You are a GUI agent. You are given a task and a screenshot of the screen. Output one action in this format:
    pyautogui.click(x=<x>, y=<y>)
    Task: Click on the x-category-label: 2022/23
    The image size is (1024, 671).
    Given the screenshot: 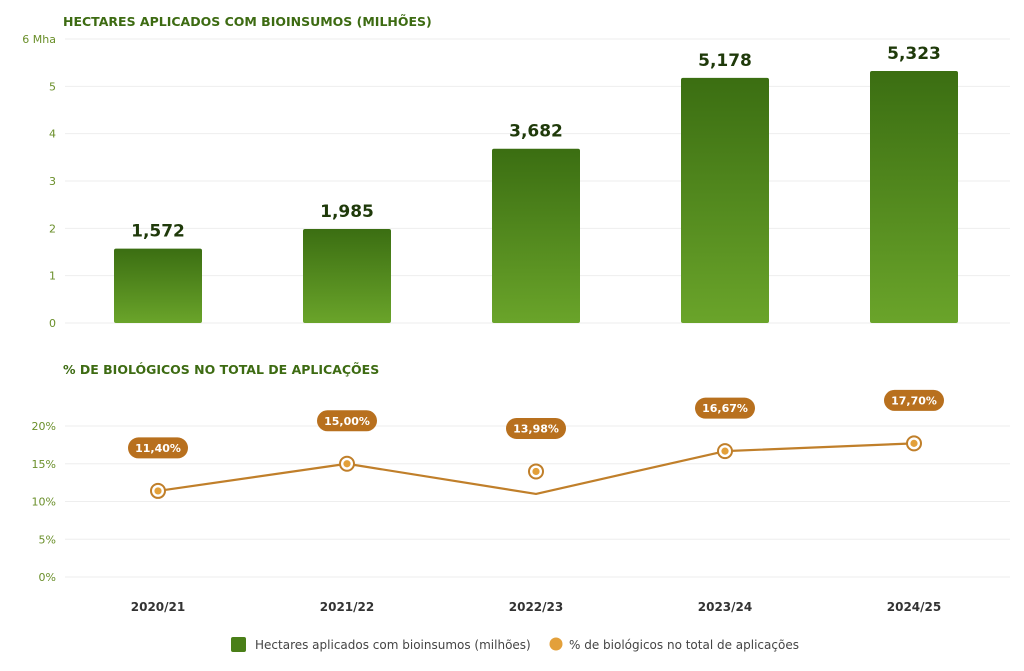 What is the action you would take?
    pyautogui.click(x=536, y=607)
    